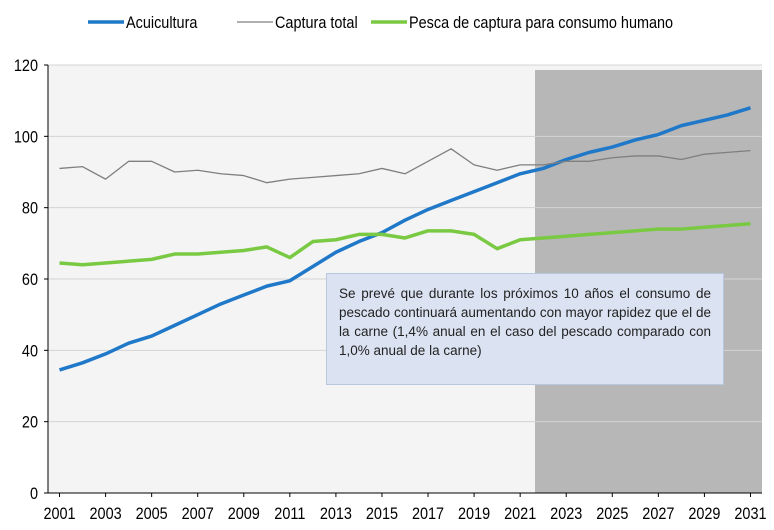  Describe the element at coordinates (30, 351) in the screenshot. I see `y-tick-label: 40` at that location.